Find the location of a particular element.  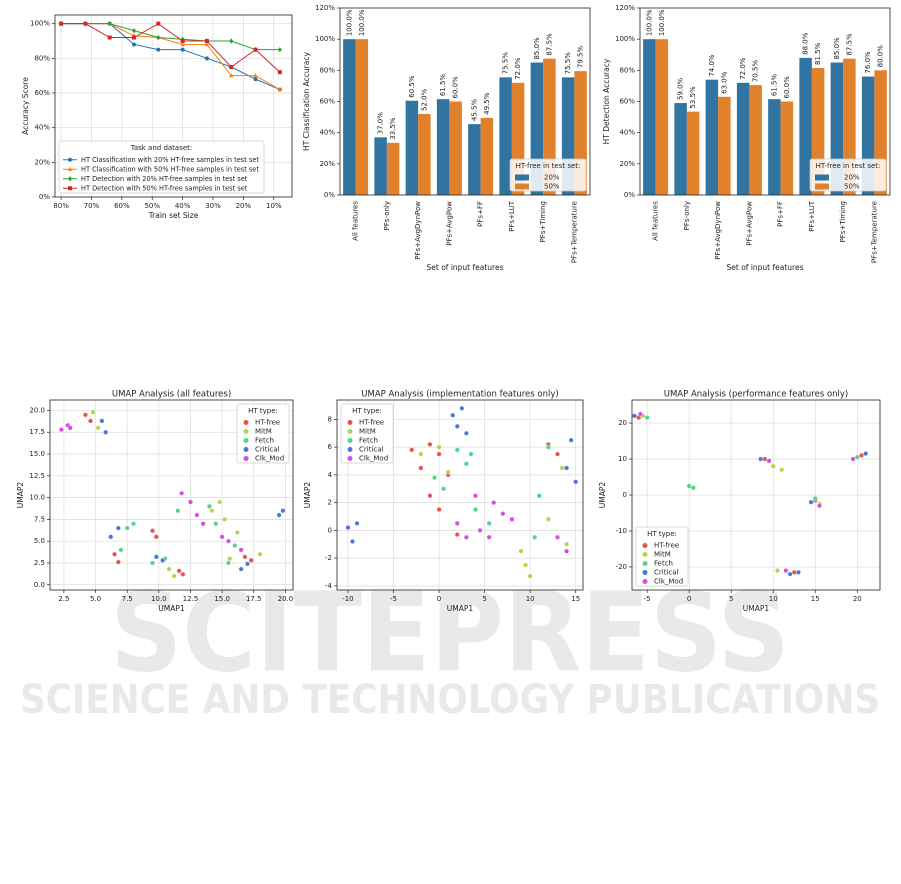

x-tick-label: PFs+LUT is located at coordinates (812, 215).